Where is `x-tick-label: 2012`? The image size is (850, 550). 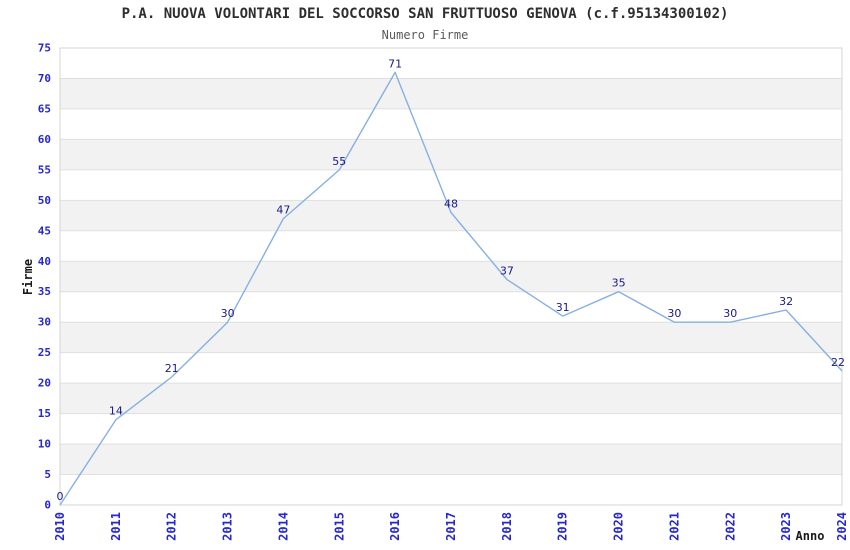 x-tick-label: 2012 is located at coordinates (172, 526).